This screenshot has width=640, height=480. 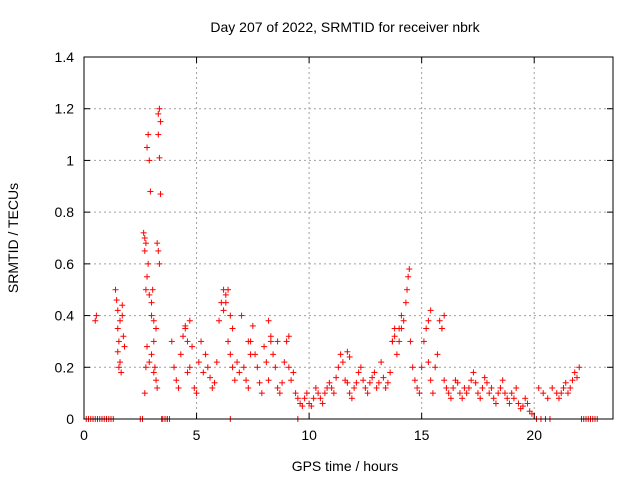 I want to click on y-tick-label: 1.2, so click(x=65, y=109).